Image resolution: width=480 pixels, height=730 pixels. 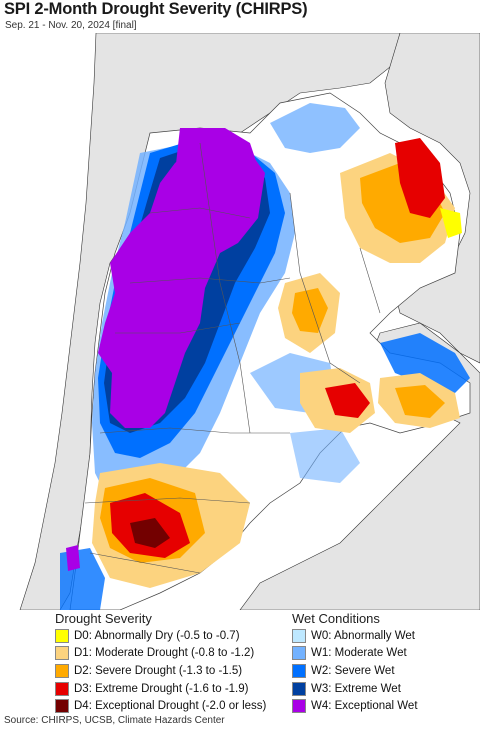 What do you see at coordinates (347, 400) in the screenshot?
I see `drought-d3-pampas` at bounding box center [347, 400].